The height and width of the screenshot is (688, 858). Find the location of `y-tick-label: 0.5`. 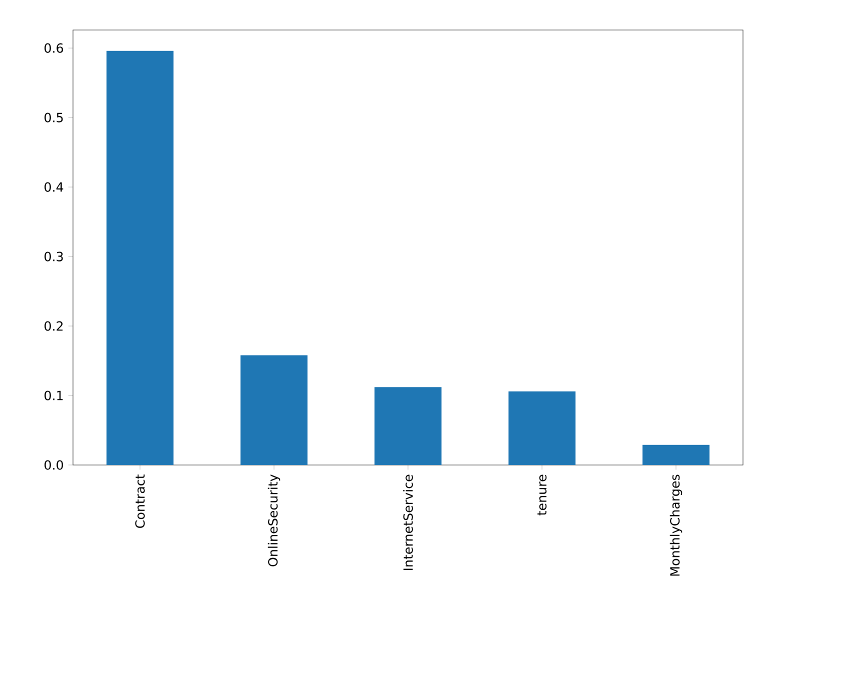

y-tick-label: 0.5 is located at coordinates (53, 117).